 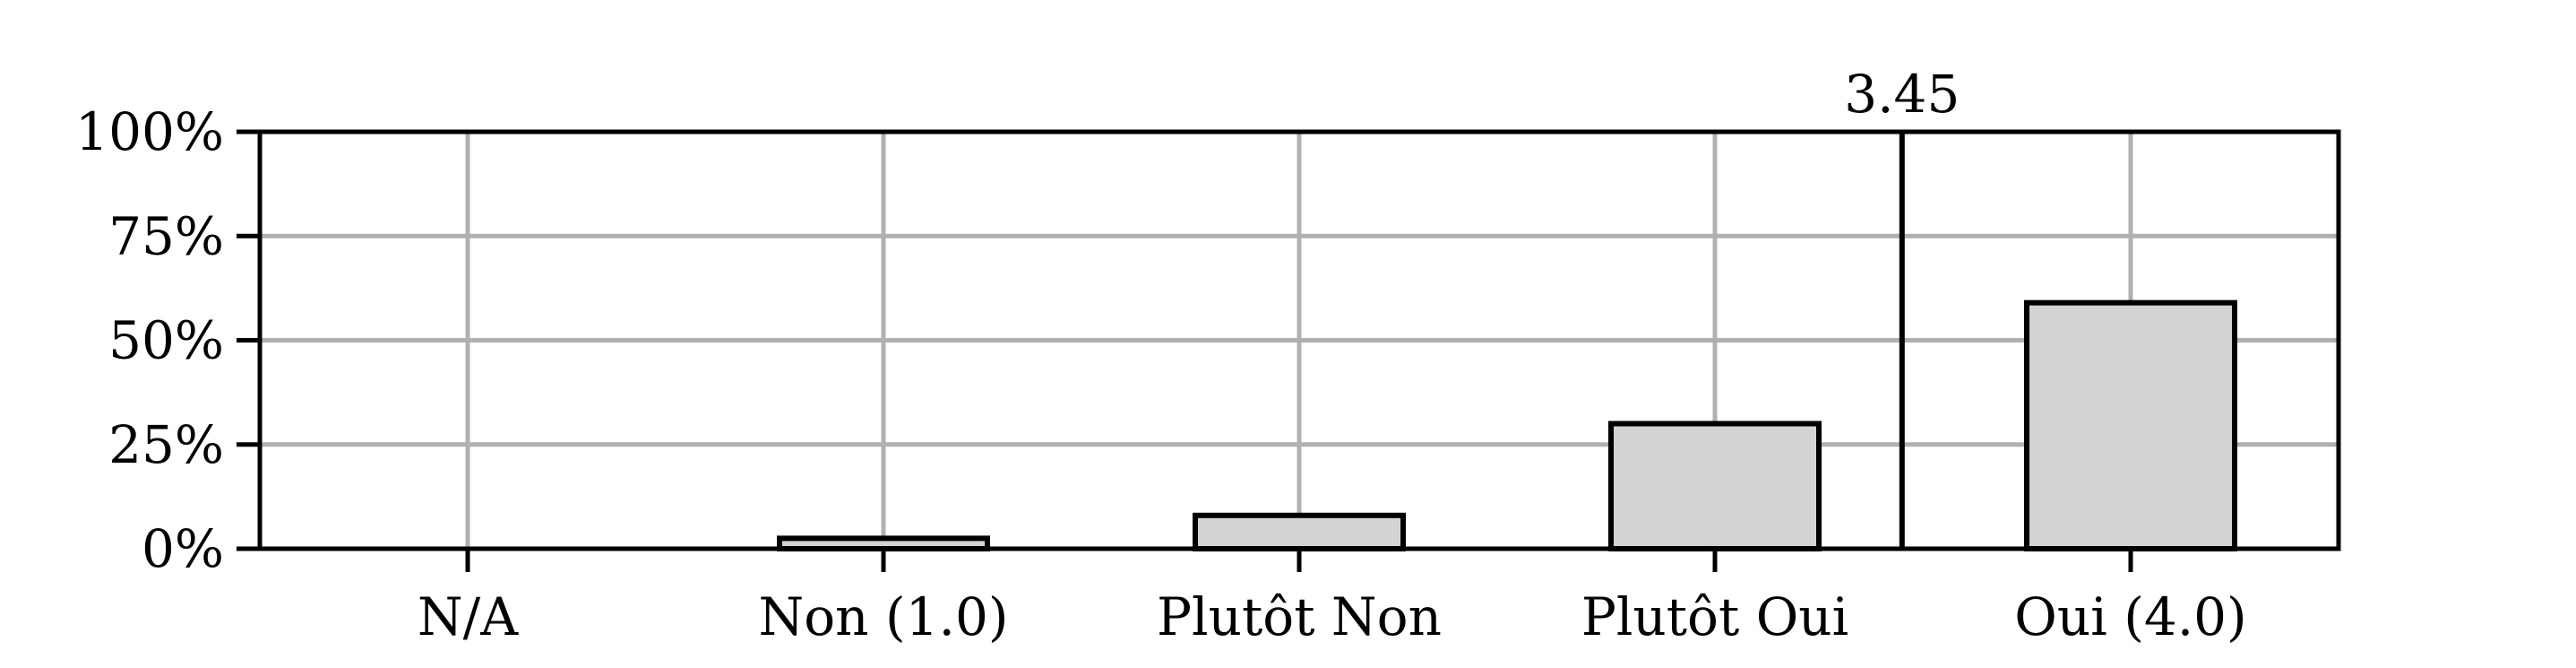 What do you see at coordinates (469, 617) in the screenshot?
I see `x-tick-label: N/A` at bounding box center [469, 617].